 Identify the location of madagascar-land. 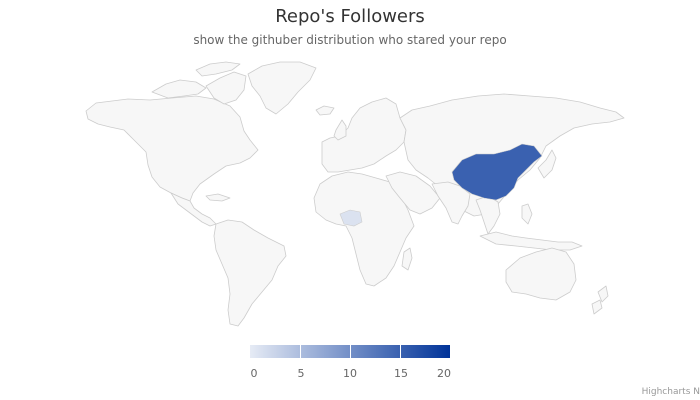
(407, 259).